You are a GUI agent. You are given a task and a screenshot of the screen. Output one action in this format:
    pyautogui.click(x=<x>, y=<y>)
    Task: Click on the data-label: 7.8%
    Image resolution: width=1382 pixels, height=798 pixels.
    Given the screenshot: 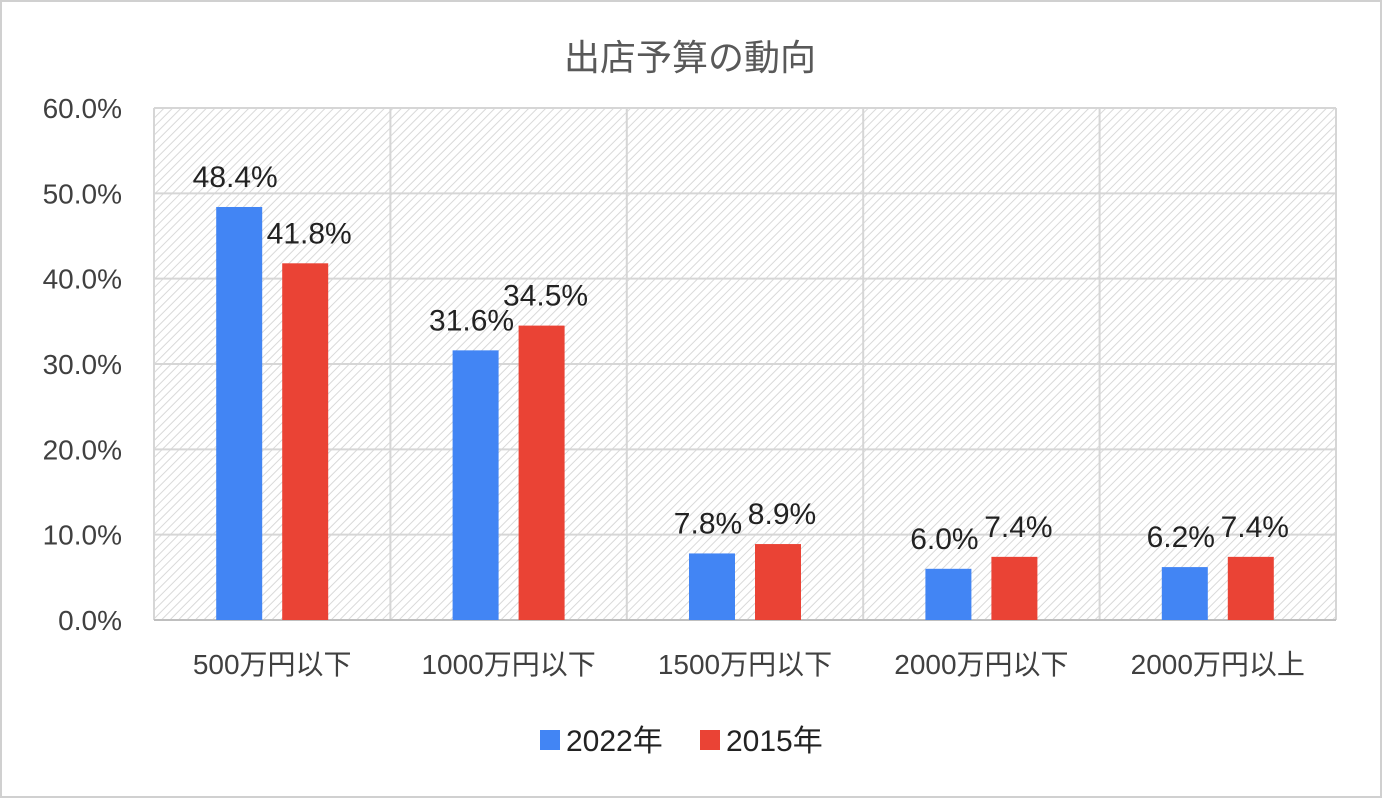 What is the action you would take?
    pyautogui.click(x=708, y=523)
    